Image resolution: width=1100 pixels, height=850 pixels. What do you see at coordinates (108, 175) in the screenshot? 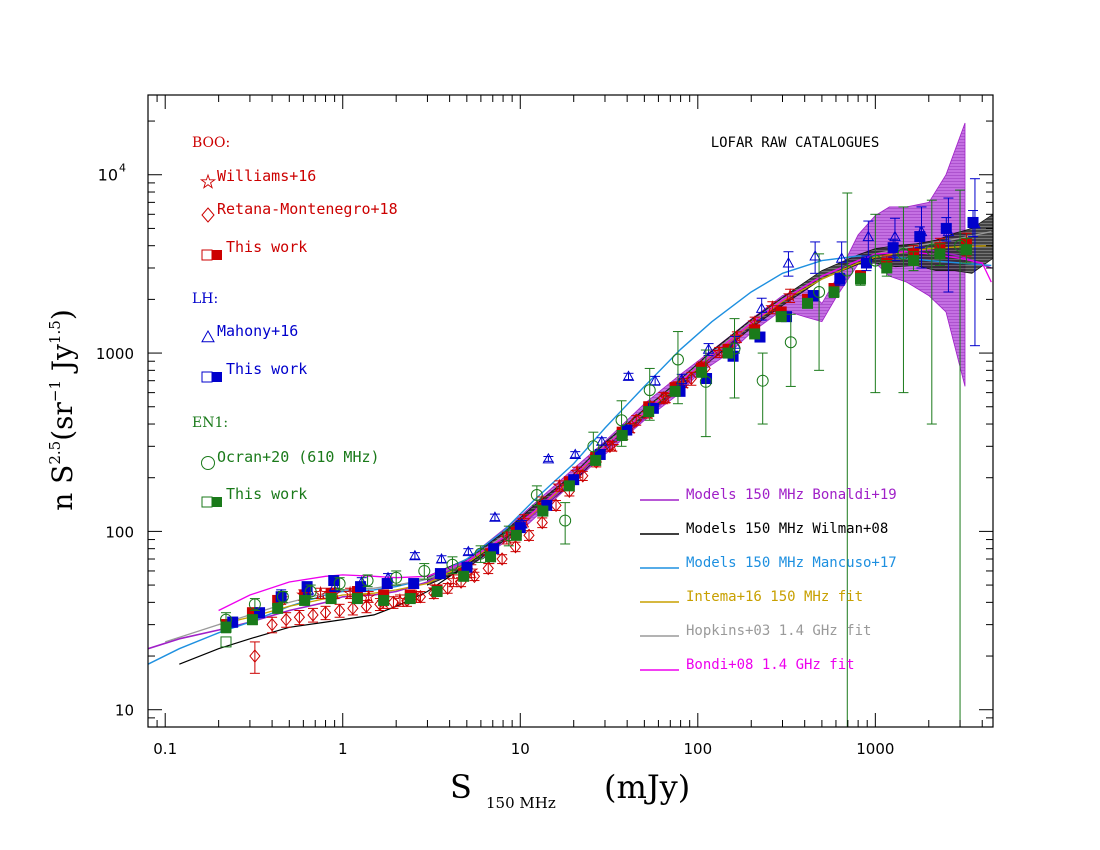
I see `y-tick-label: 10` at bounding box center [108, 175].